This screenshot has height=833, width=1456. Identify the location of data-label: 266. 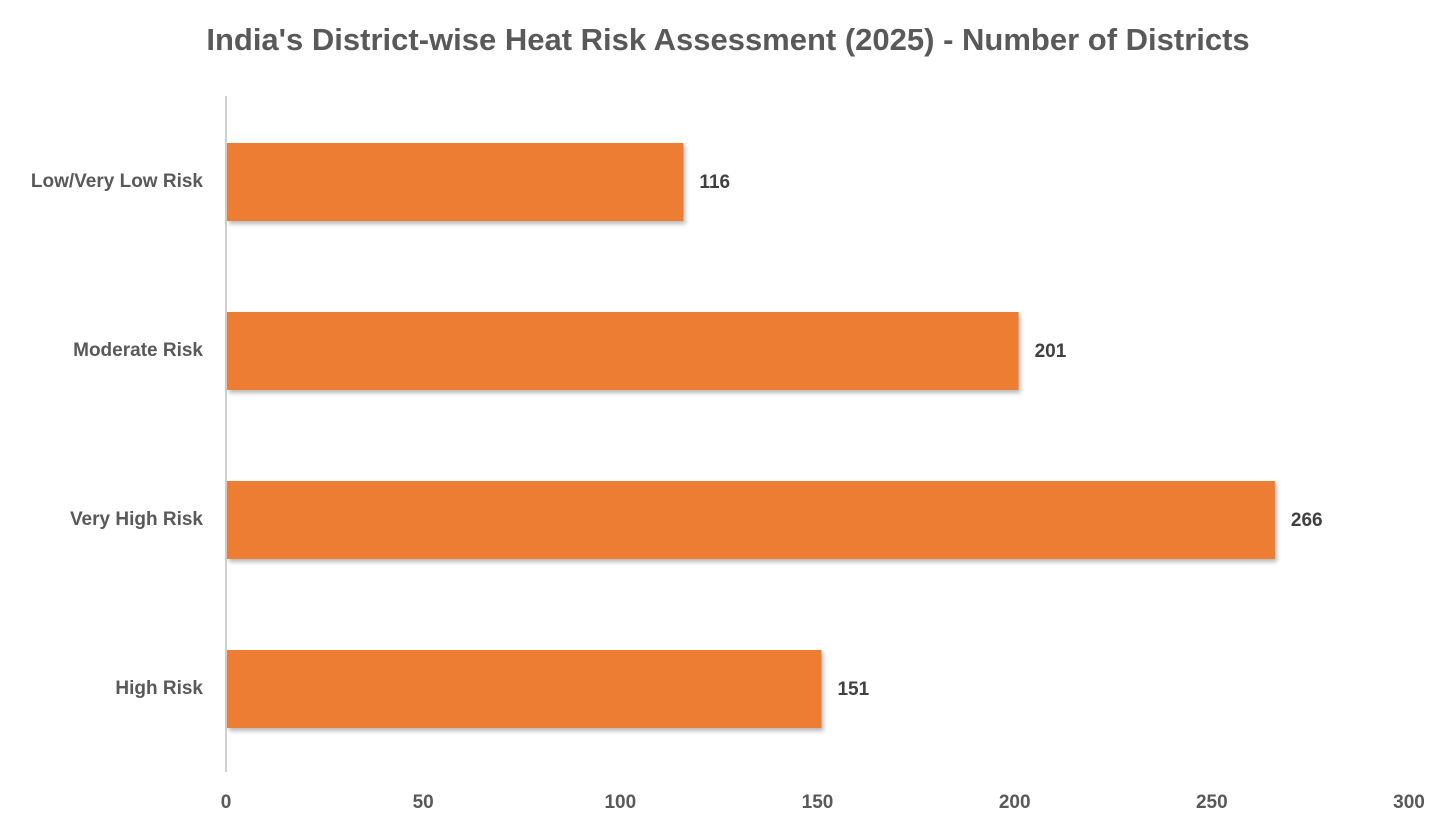
(1307, 520).